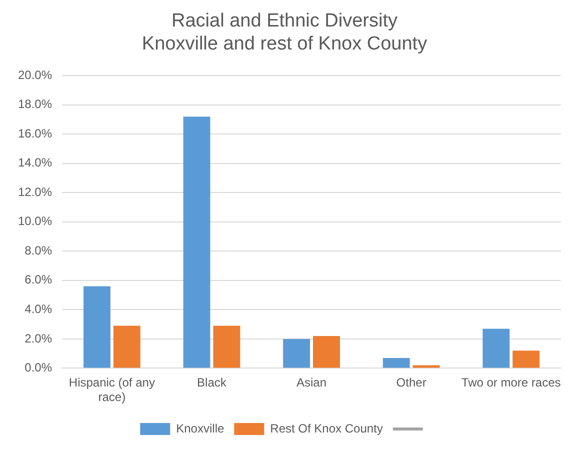 The height and width of the screenshot is (449, 581). Describe the element at coordinates (200, 428) in the screenshot. I see `legend-label: Knoxville` at that location.